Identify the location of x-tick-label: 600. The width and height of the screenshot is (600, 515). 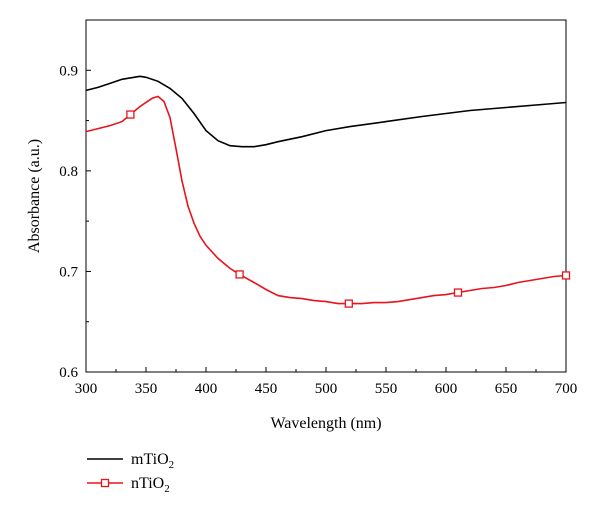
(446, 389).